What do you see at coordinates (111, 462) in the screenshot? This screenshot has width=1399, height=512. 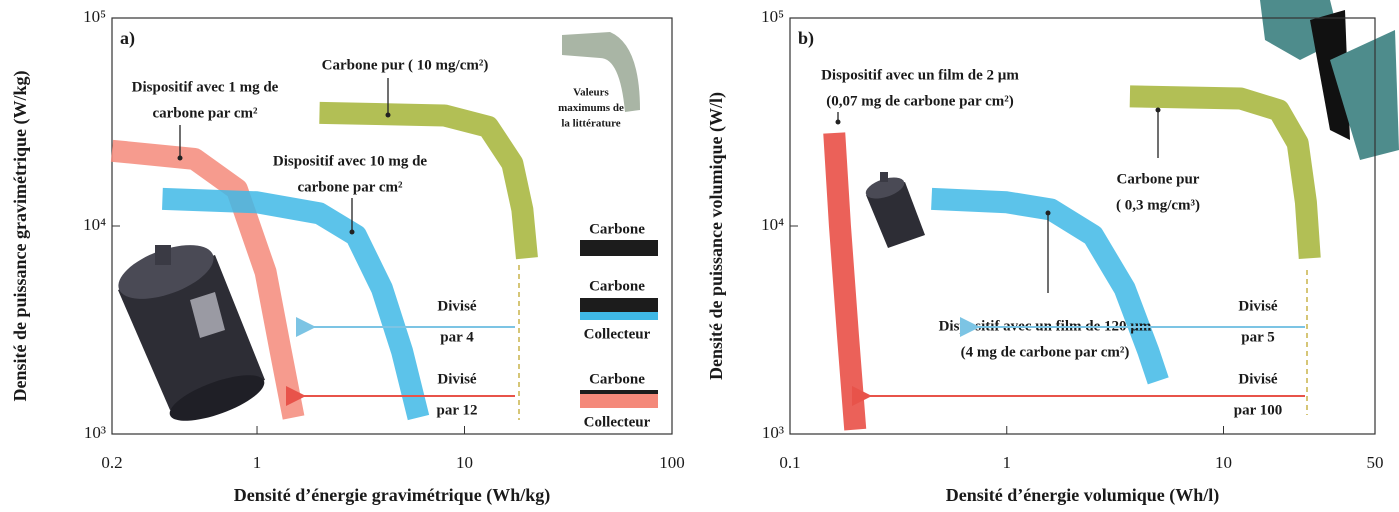 I see `x-tick-label: 0.2` at bounding box center [111, 462].